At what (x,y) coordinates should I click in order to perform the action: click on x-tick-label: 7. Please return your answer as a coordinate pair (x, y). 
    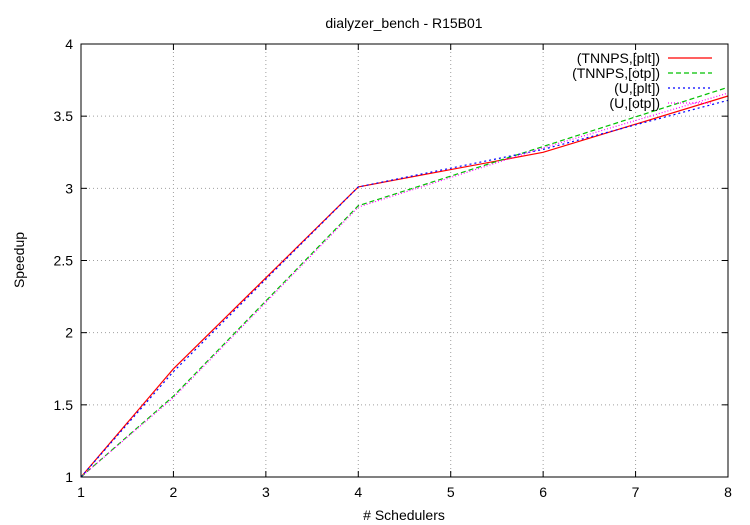
    Looking at the image, I should click on (636, 492).